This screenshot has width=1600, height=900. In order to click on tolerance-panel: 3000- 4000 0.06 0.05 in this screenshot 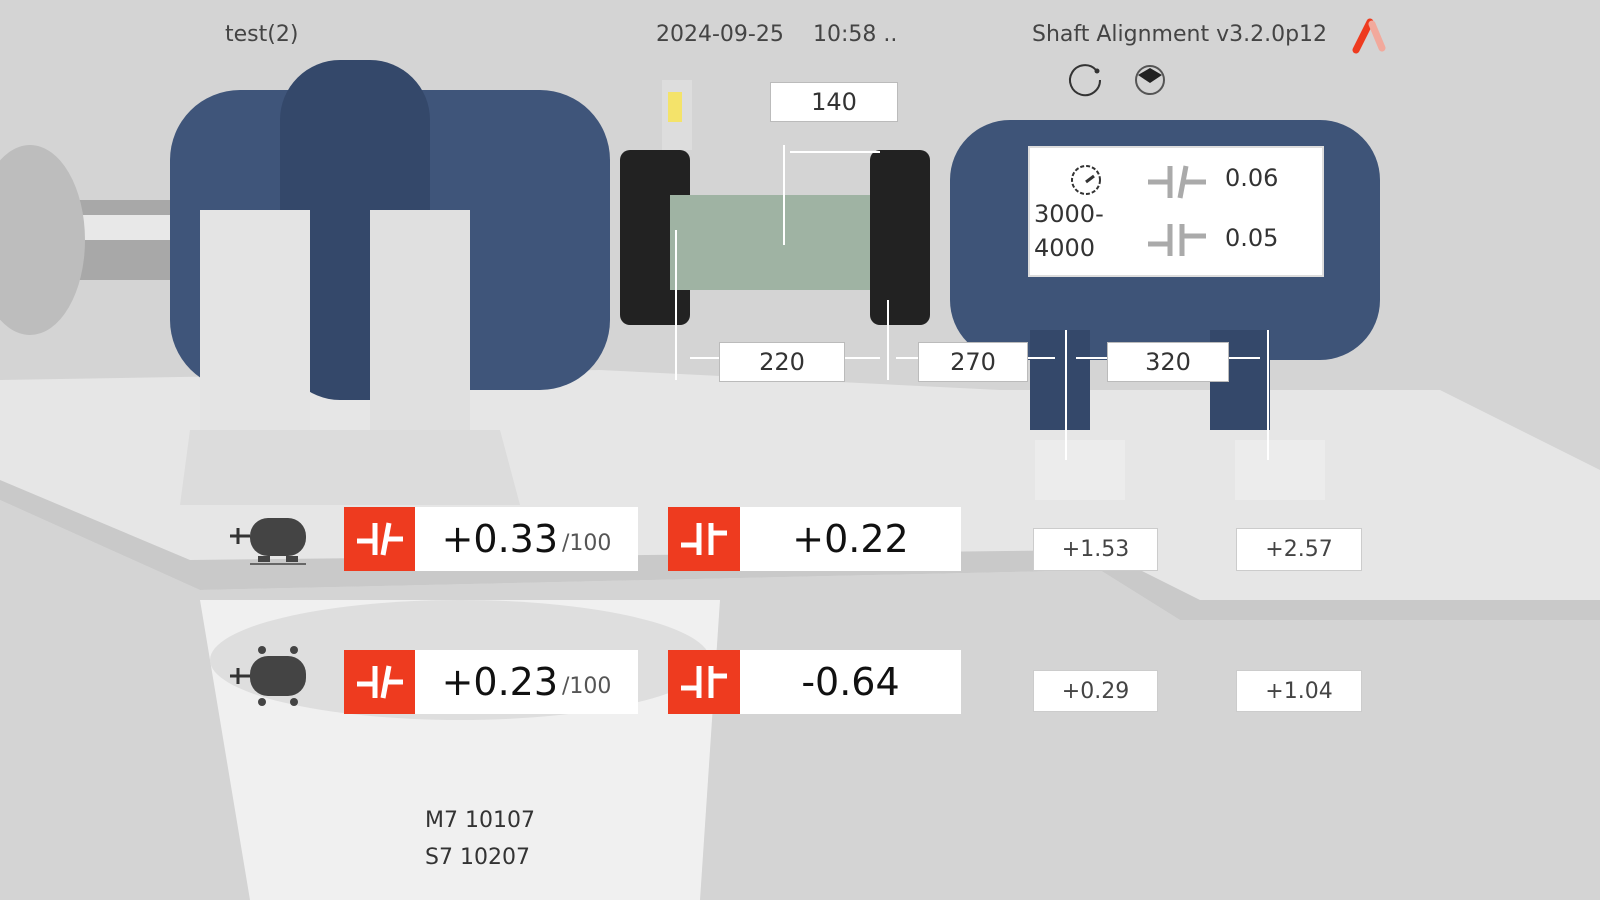, I will do `click(1176, 211)`.